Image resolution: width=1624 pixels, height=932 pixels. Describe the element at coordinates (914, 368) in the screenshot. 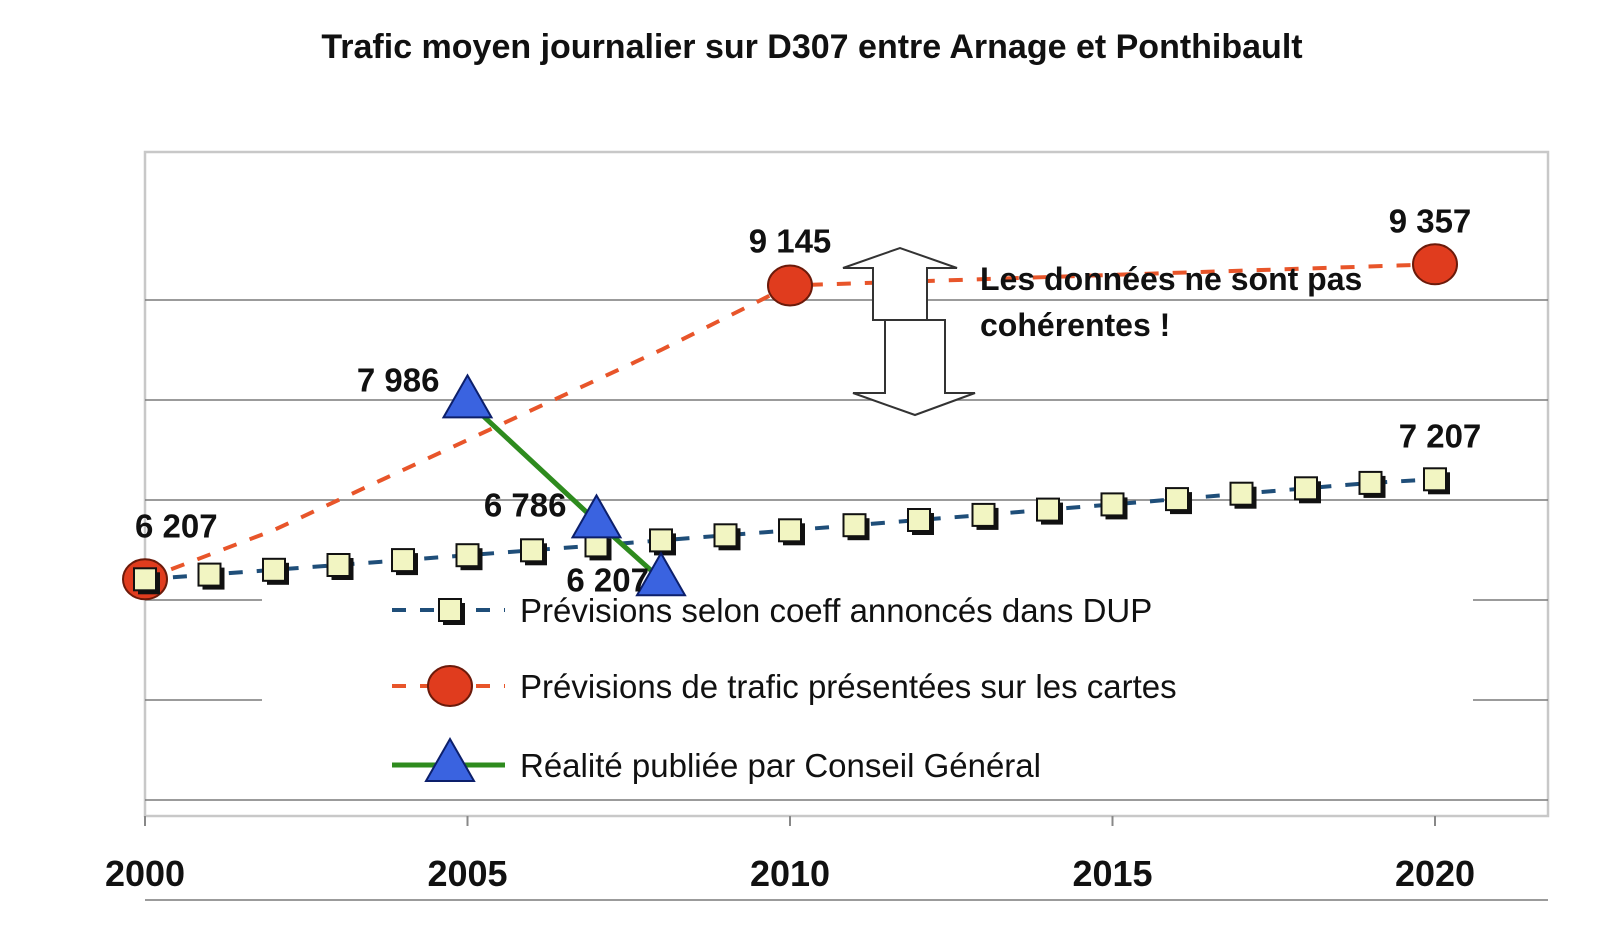

I see `arrow-down-shape` at that location.